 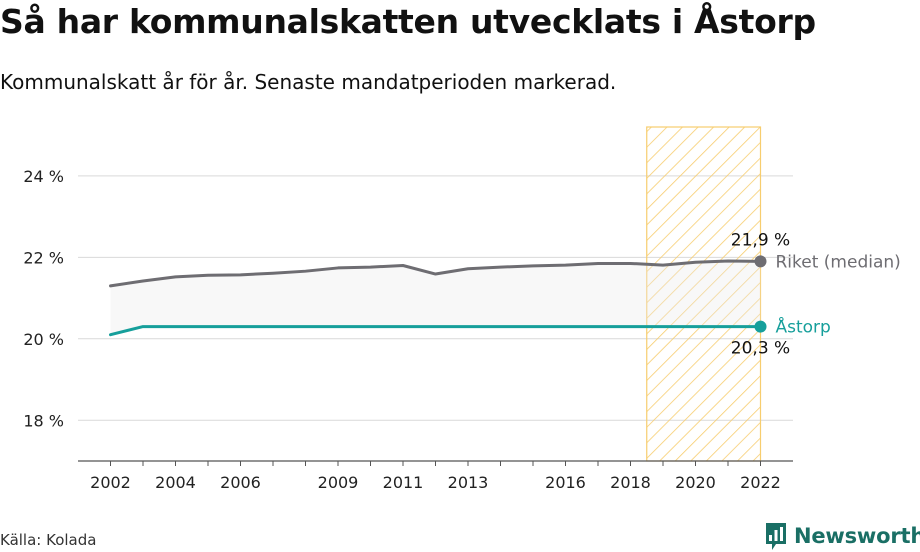 I want to click on x-tick-label: 2013, so click(x=468, y=482).